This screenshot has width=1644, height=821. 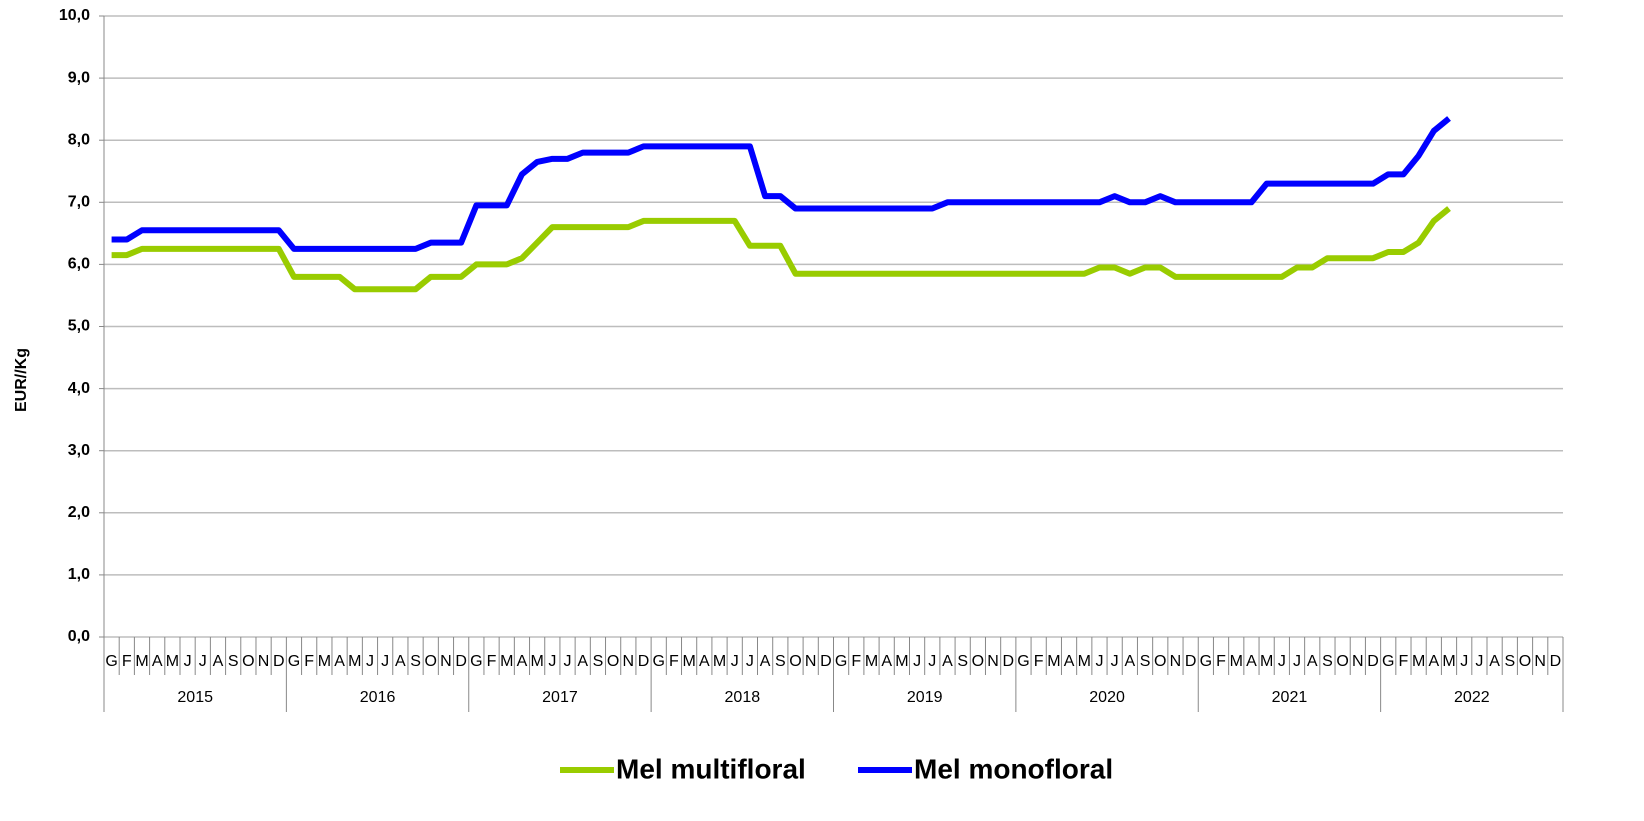 What do you see at coordinates (378, 697) in the screenshot?
I see `x-group-label: 2016` at bounding box center [378, 697].